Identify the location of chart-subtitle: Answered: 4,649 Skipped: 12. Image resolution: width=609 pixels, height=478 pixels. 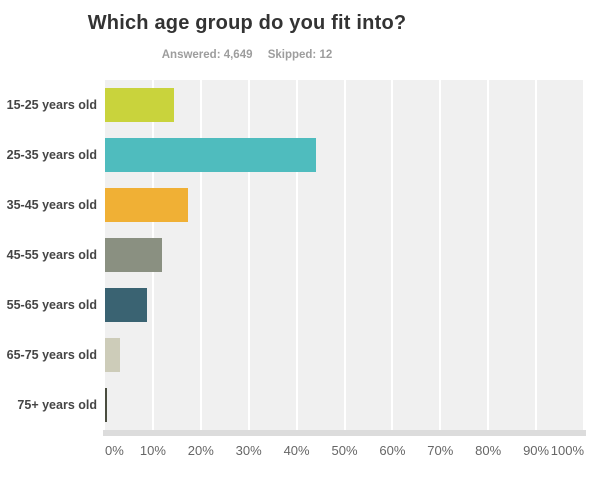
(247, 55).